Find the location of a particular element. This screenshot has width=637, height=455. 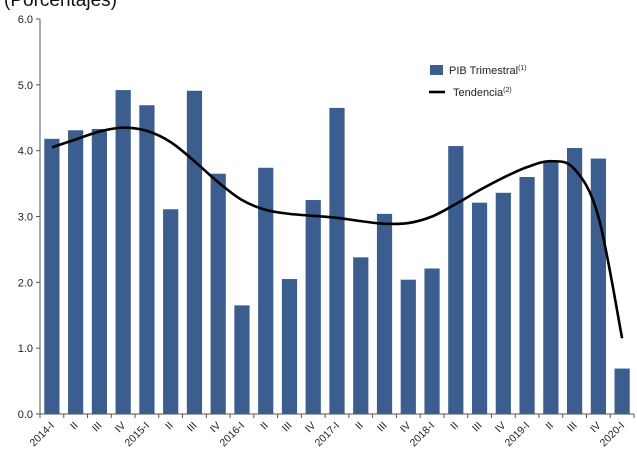

chart-subtitle: (Porcentajes) is located at coordinates (60, 5).